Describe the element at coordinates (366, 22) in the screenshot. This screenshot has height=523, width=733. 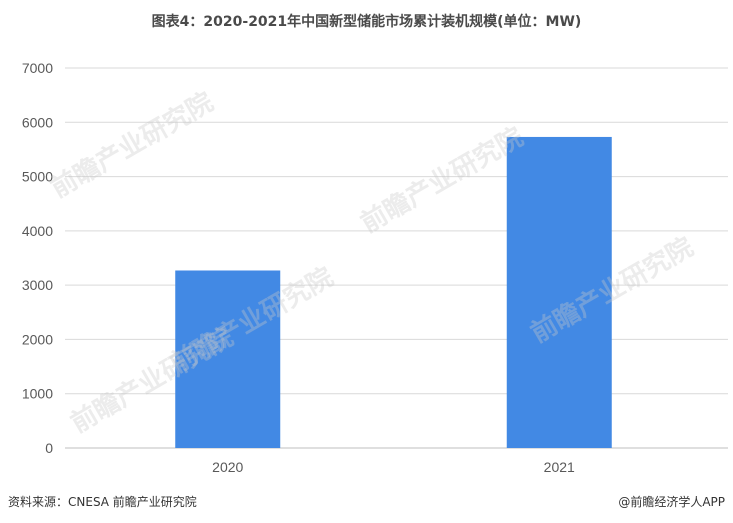
I see `chart-title: 图表4：2020-2021年中国新型储能市场累计装机规模(单位：MW)` at that location.